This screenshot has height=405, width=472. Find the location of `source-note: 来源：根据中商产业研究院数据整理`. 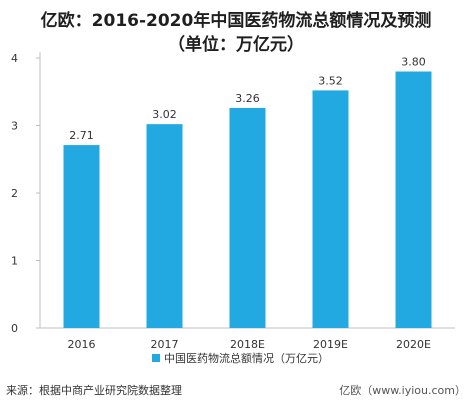

source-note: 来源：根据中商产业研究院数据整理 is located at coordinates (94, 390).